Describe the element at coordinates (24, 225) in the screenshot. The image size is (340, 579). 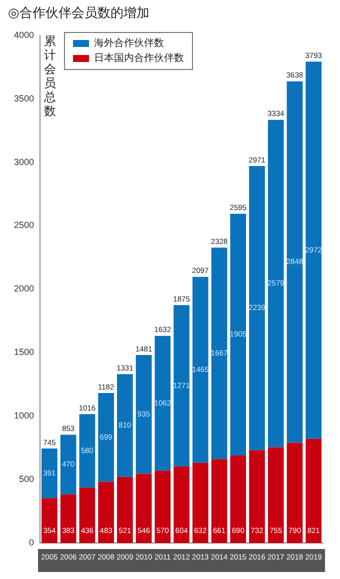
I see `y-tick-label: 2500` at that location.